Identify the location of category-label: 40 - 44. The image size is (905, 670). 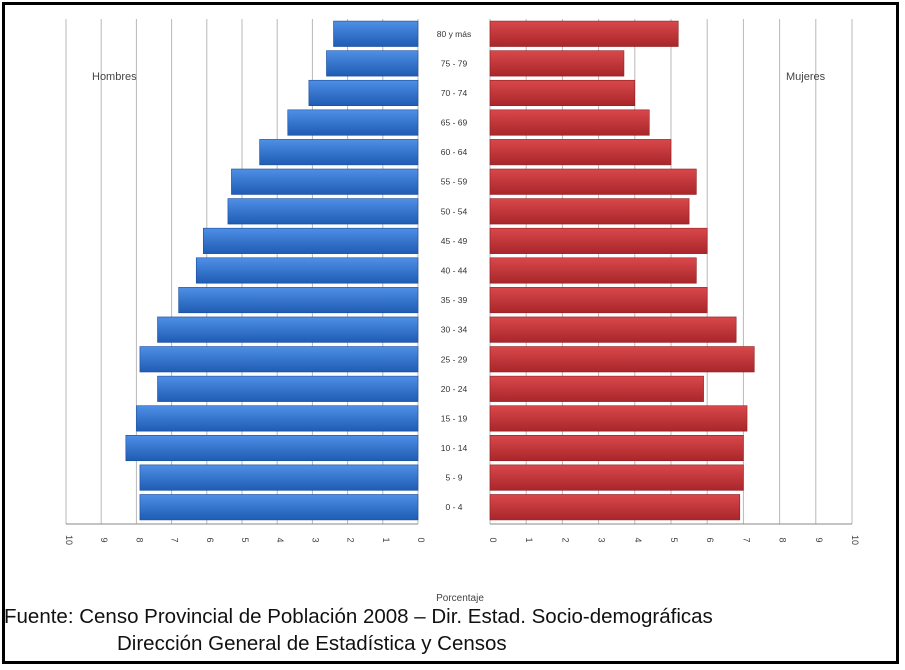
(454, 271).